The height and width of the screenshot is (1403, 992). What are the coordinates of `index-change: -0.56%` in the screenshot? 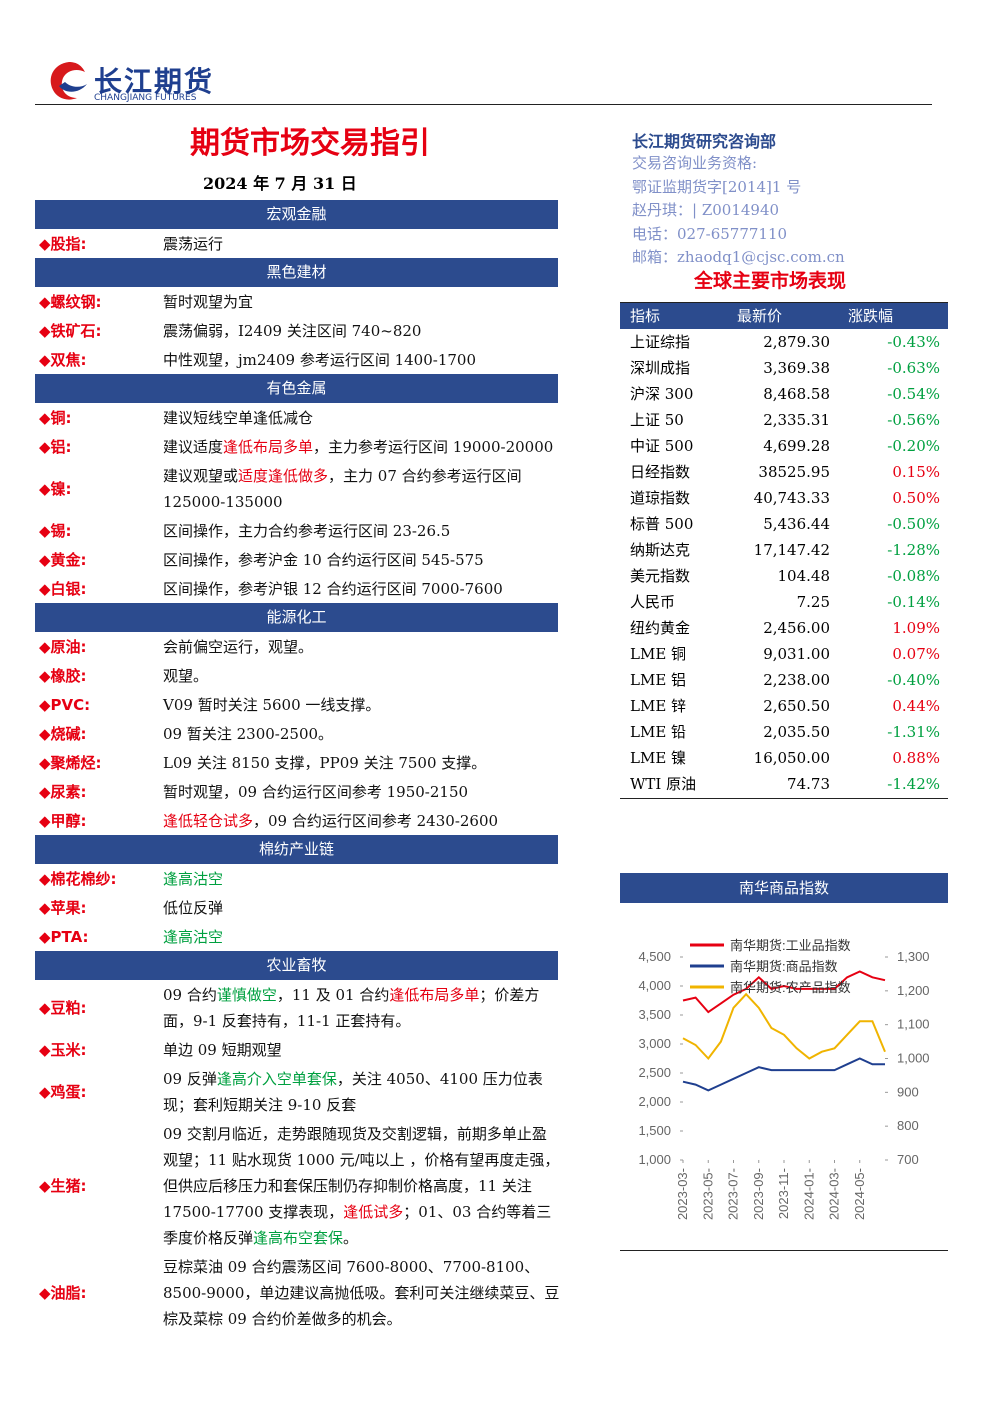 It's located at (913, 420).